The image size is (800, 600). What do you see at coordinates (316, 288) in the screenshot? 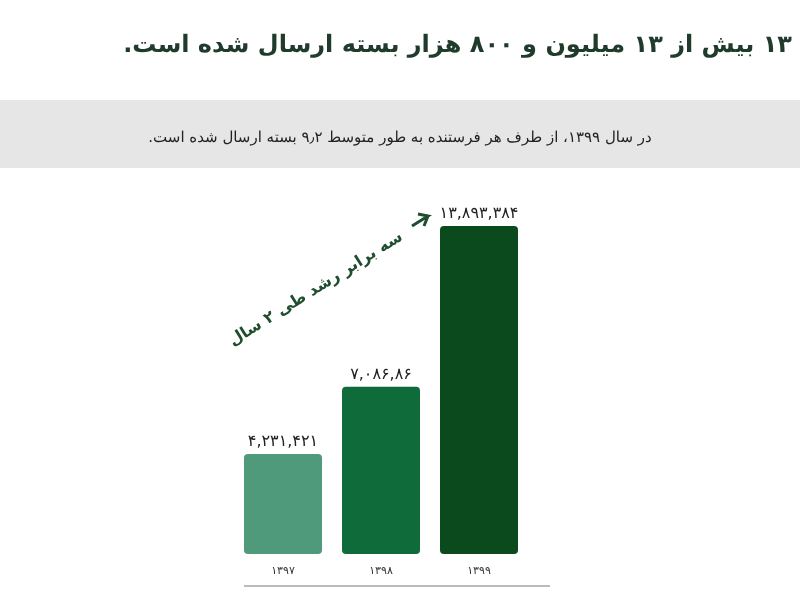
I see `annotation: سه برابر رشد طی ۲ سال` at bounding box center [316, 288].